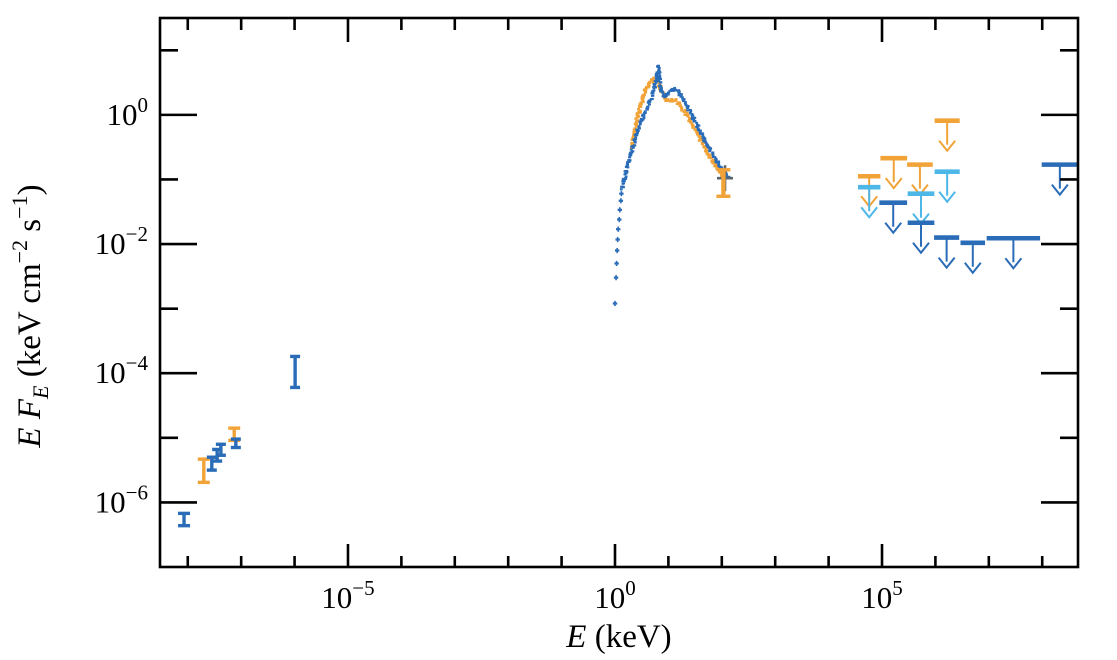 This screenshot has height=660, width=1117. Describe the element at coordinates (618, 637) in the screenshot. I see `x-axis-title: E (keV)` at that location.